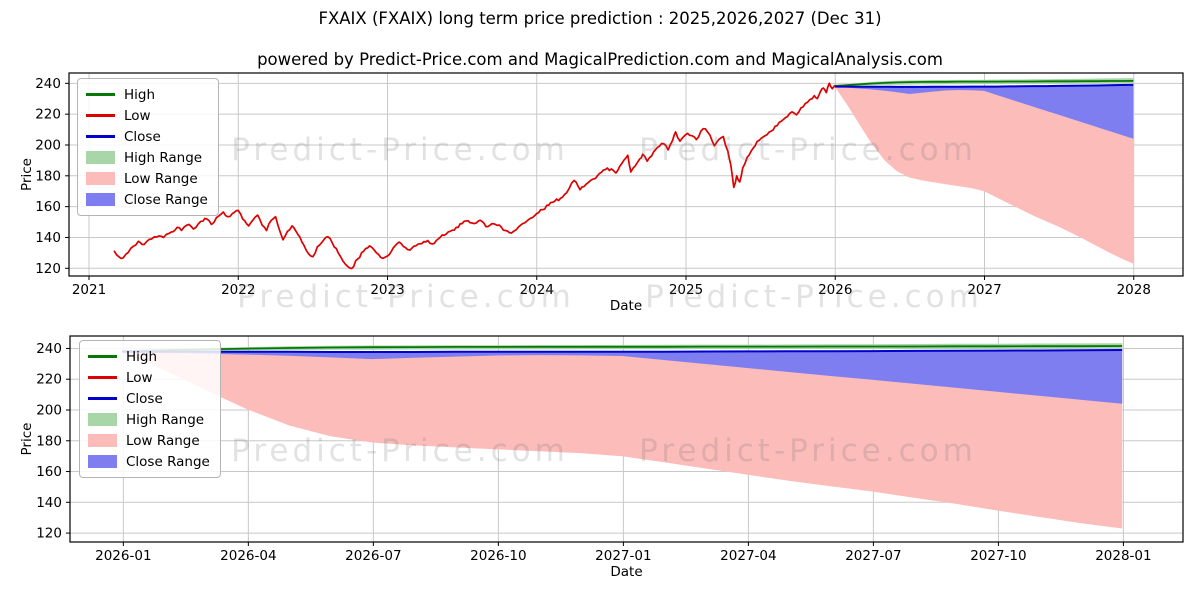 The image size is (1200, 600). I want to click on x-tick-label: 2026-07, so click(373, 556).